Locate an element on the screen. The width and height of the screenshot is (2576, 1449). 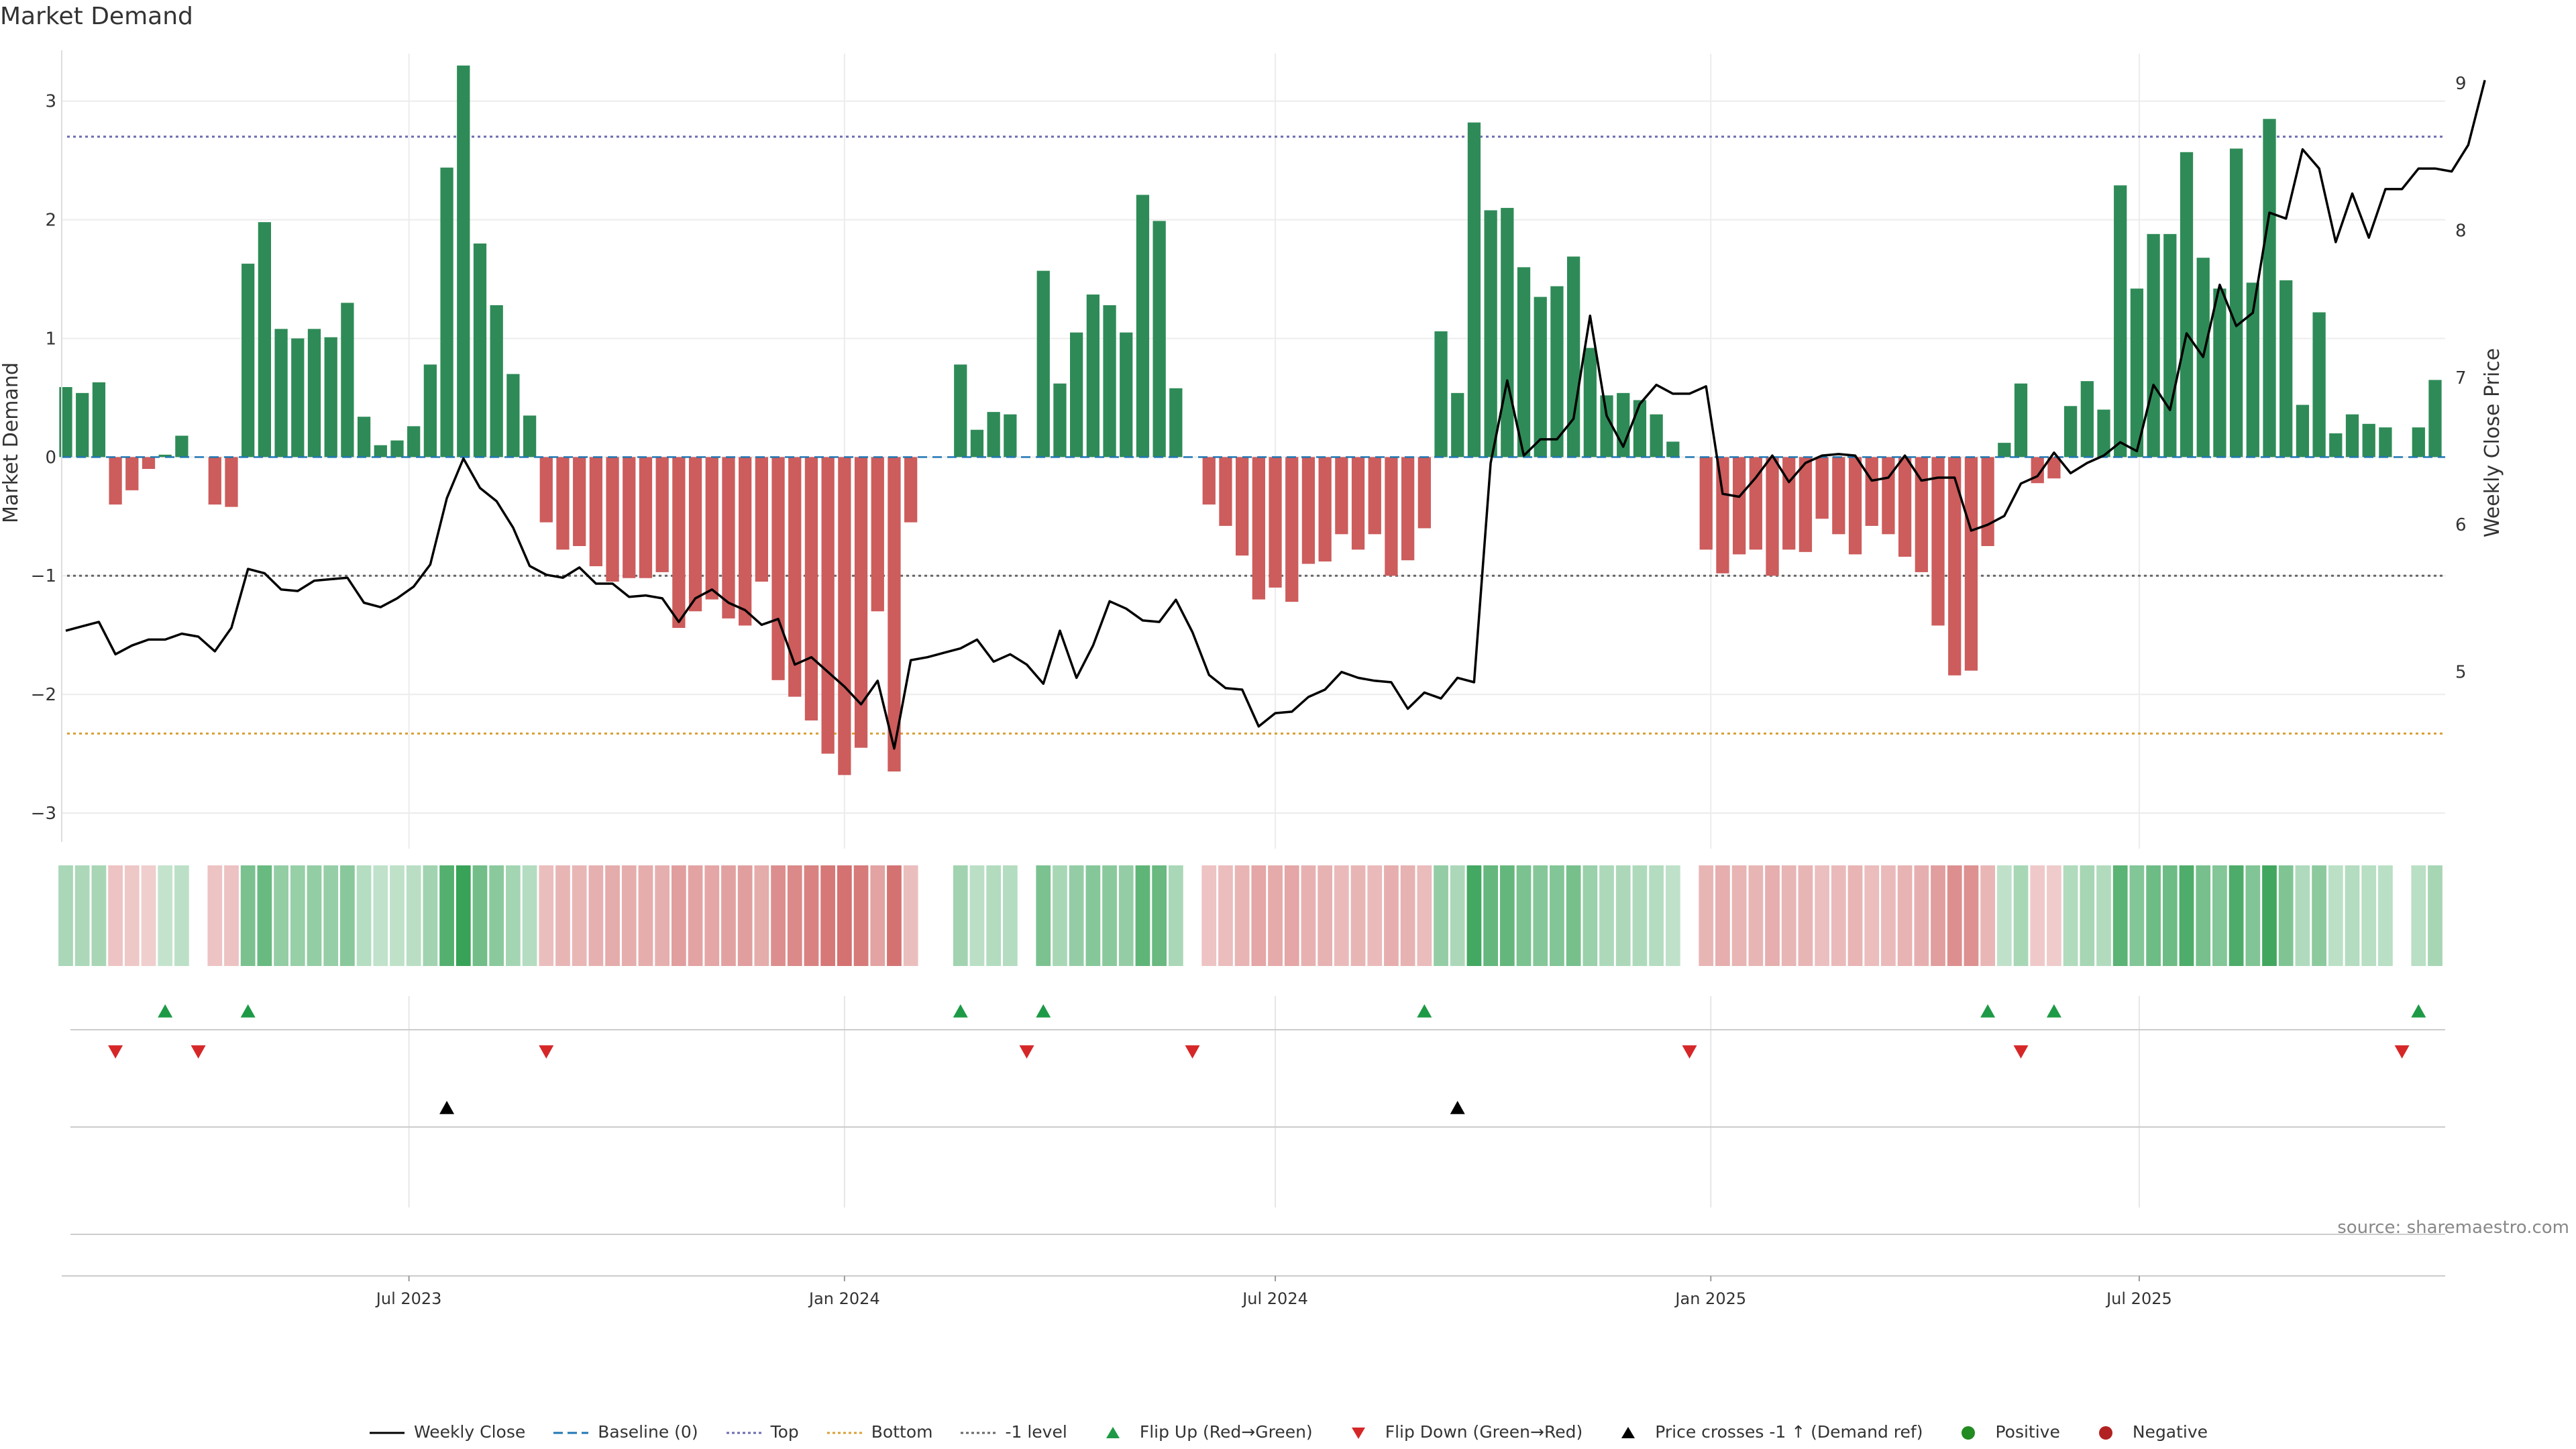
y-axis-label-right: Weekly Close Price is located at coordinates (2492, 442).